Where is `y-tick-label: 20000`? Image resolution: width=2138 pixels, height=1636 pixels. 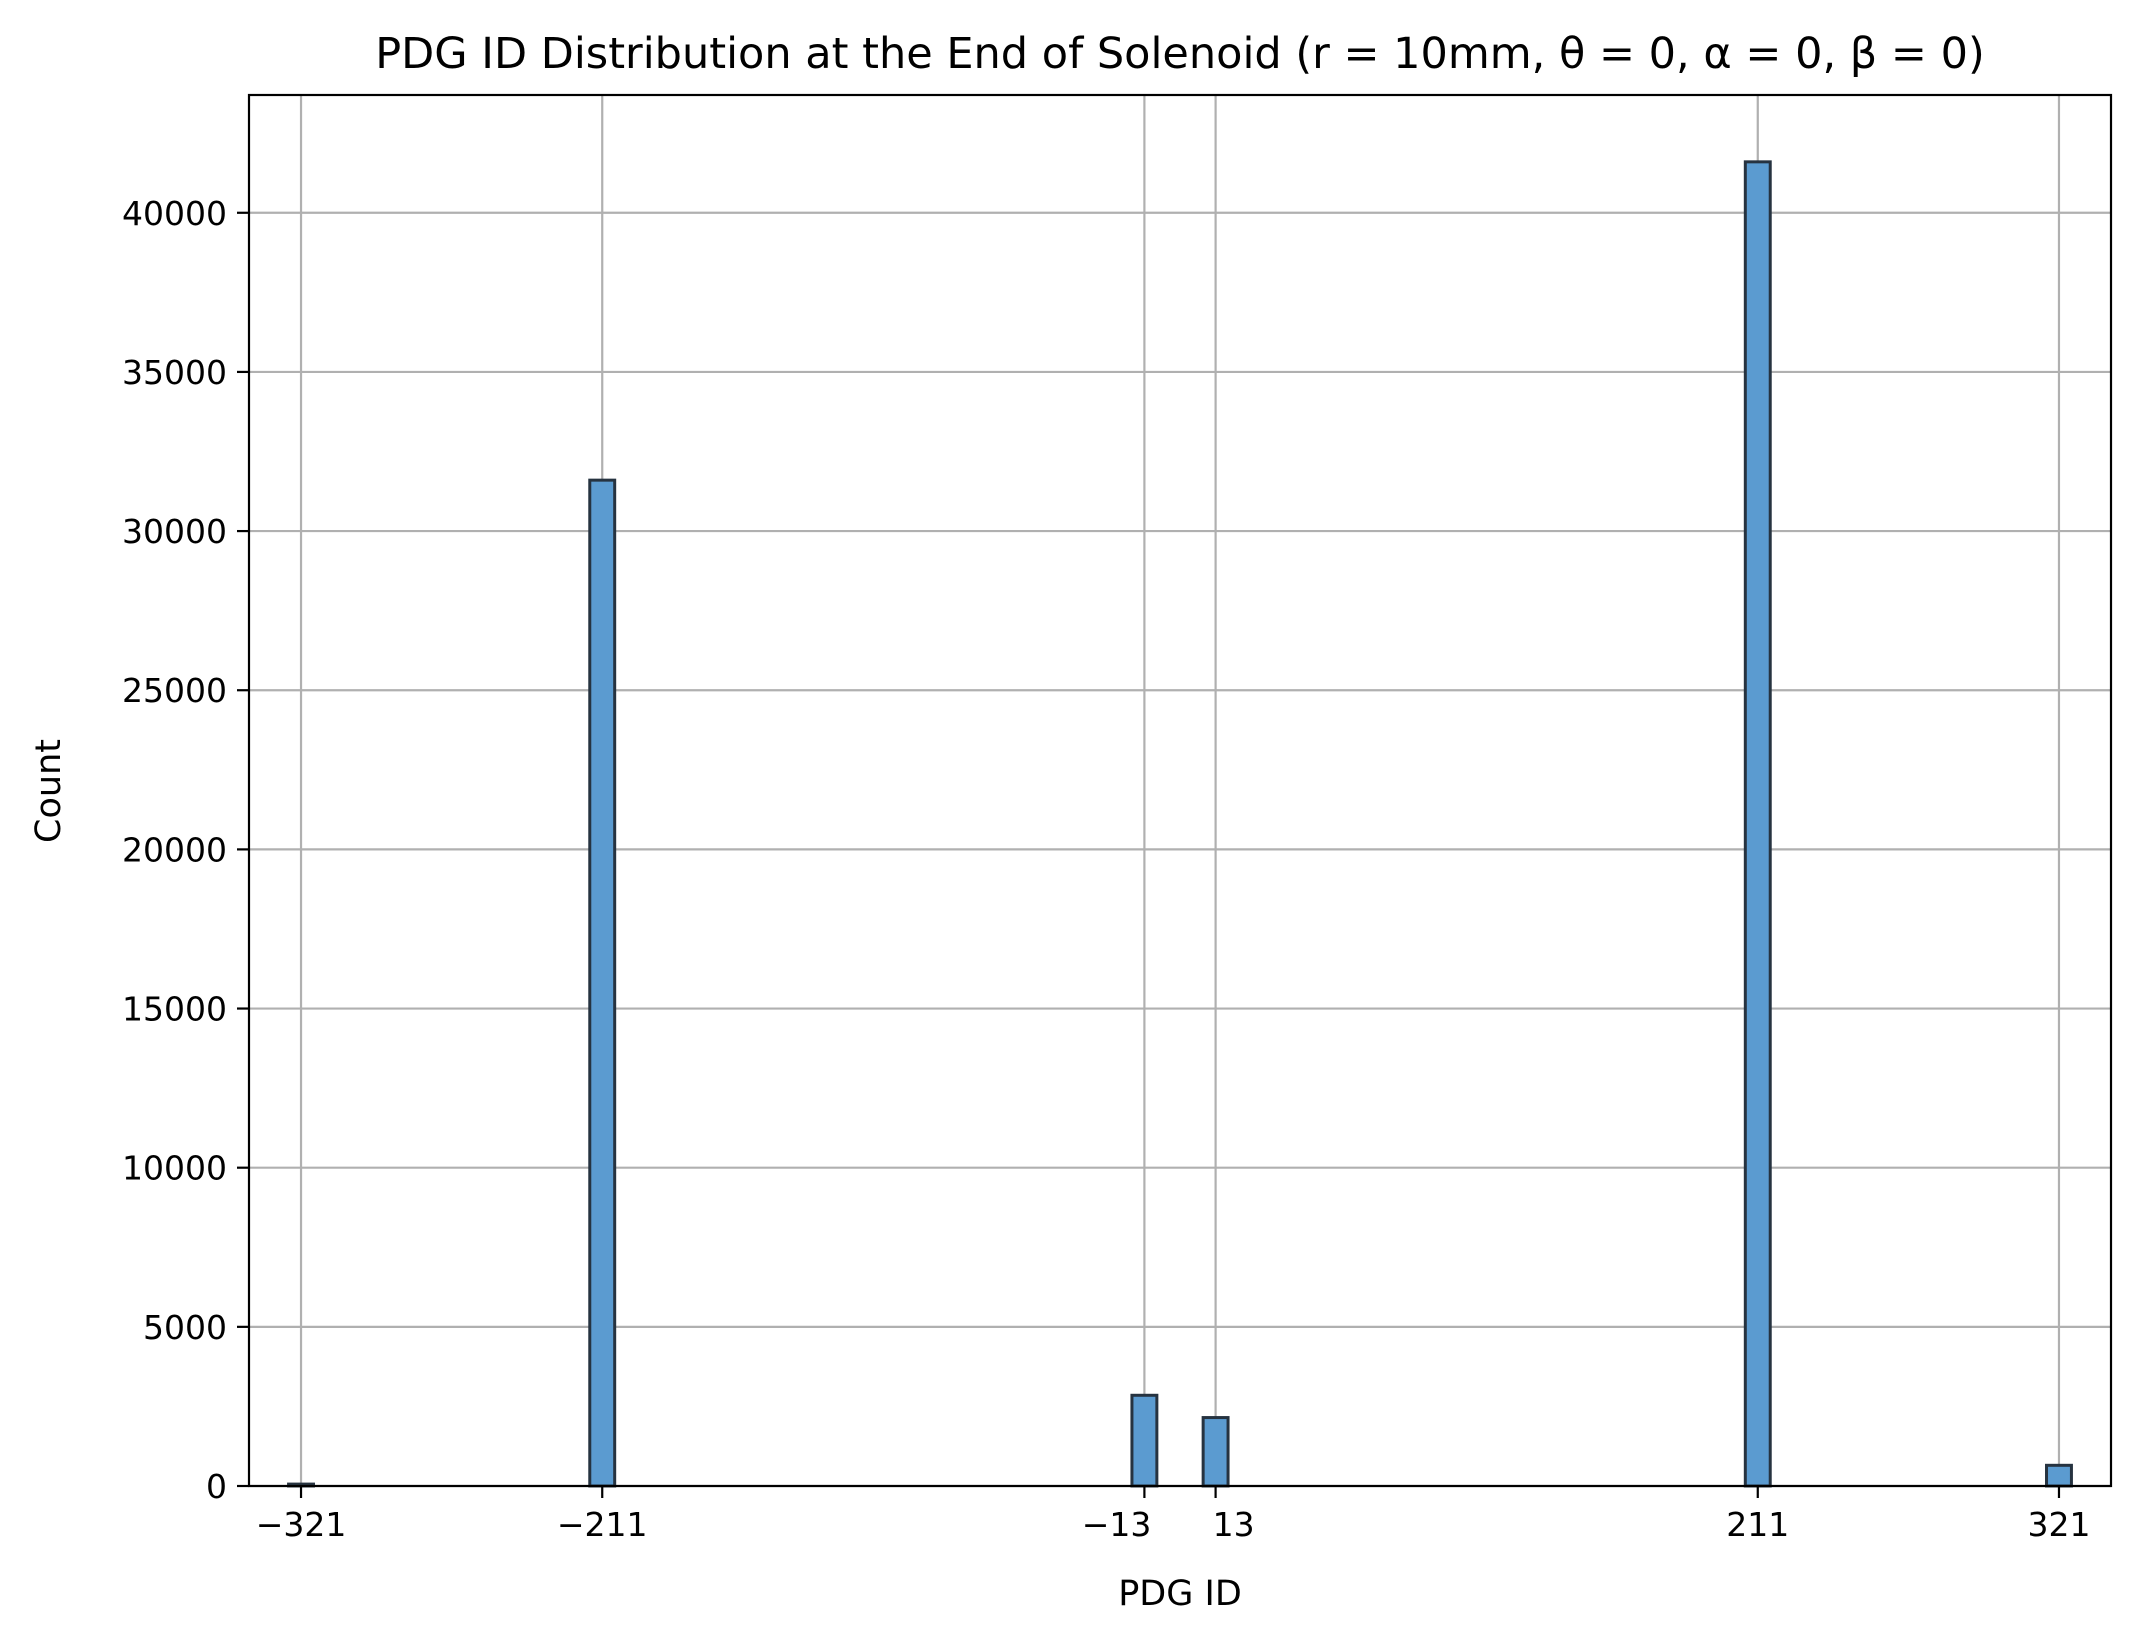 y-tick-label: 20000 is located at coordinates (174, 849).